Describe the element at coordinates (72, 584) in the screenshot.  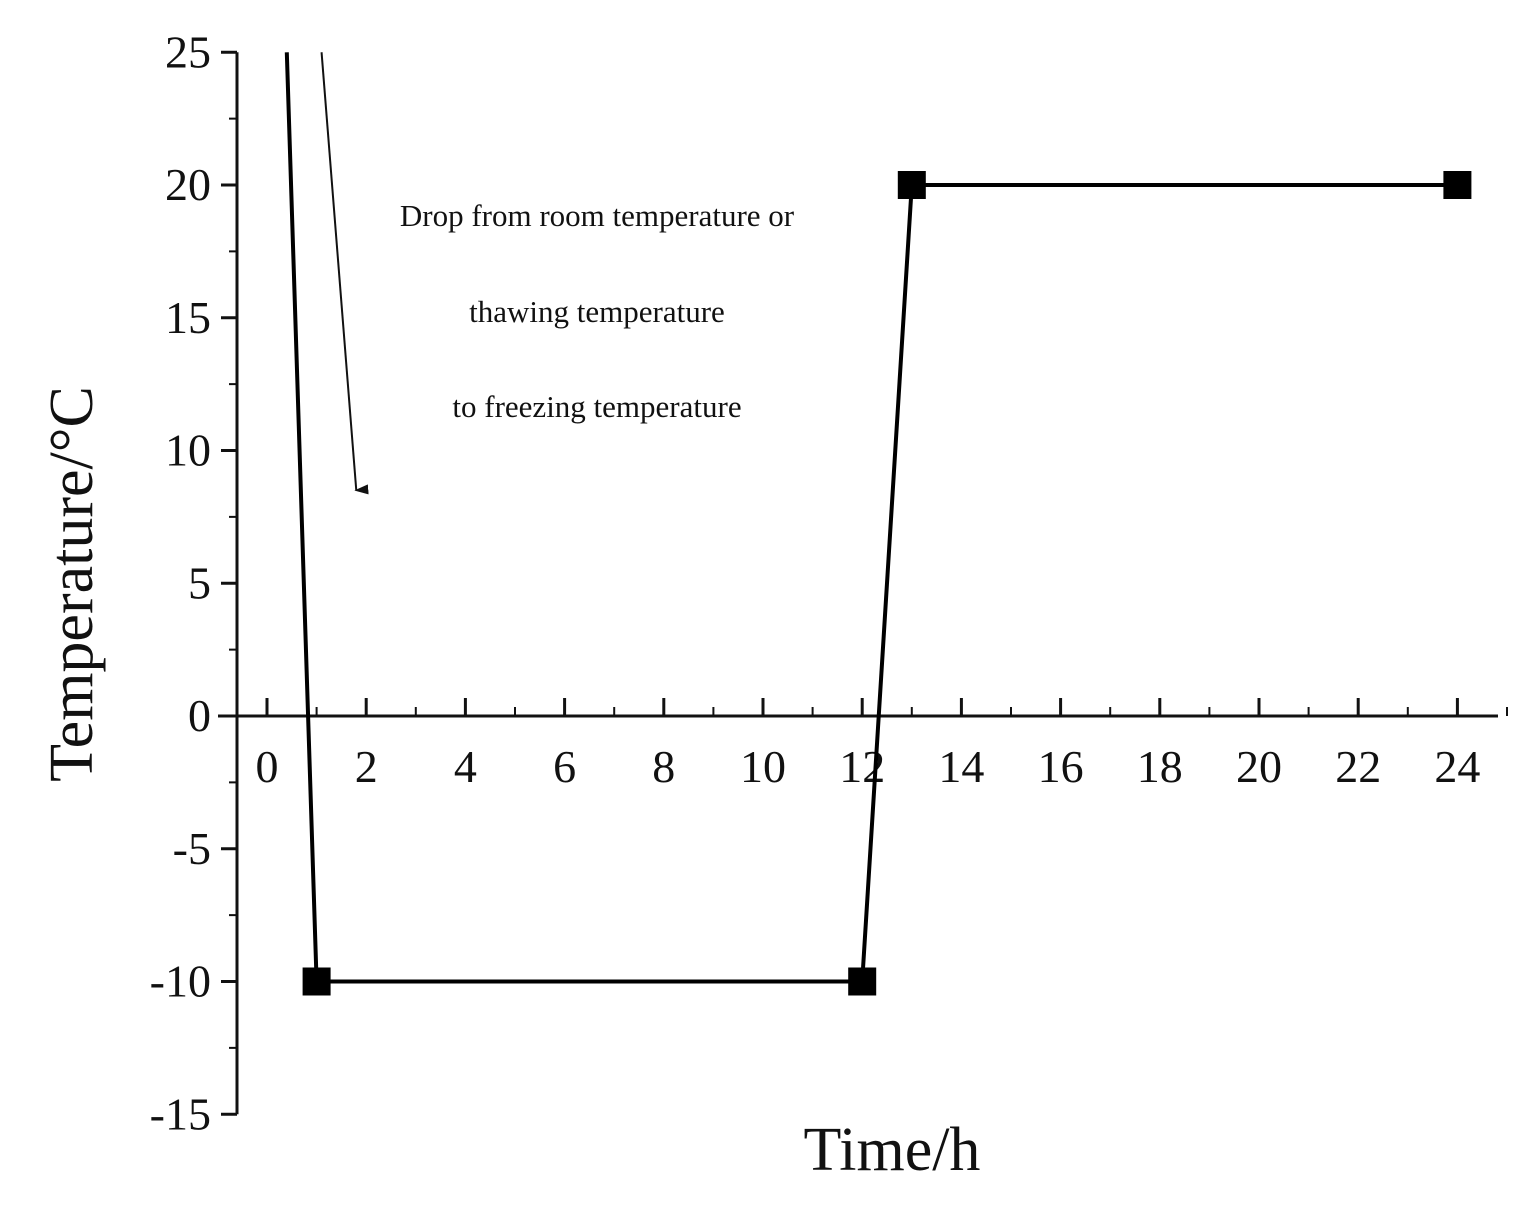
I see `y-axis-title: Temperature/°C` at that location.